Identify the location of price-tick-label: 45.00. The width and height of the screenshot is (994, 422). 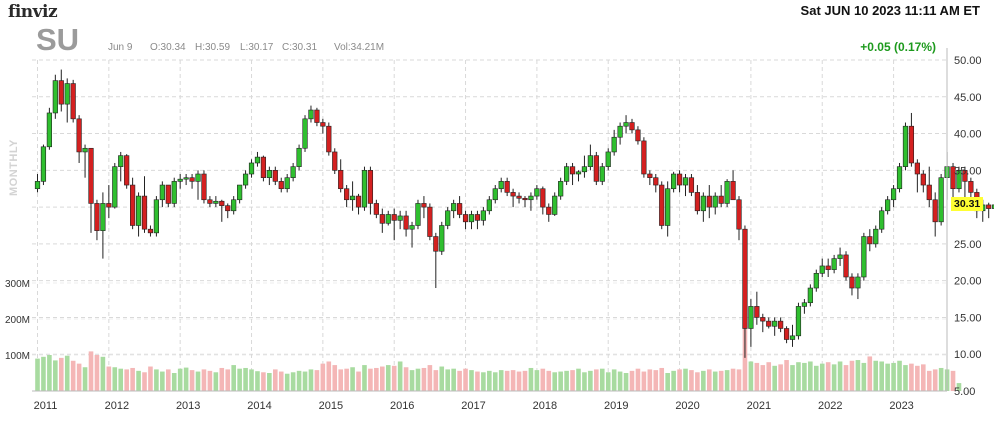
(968, 98).